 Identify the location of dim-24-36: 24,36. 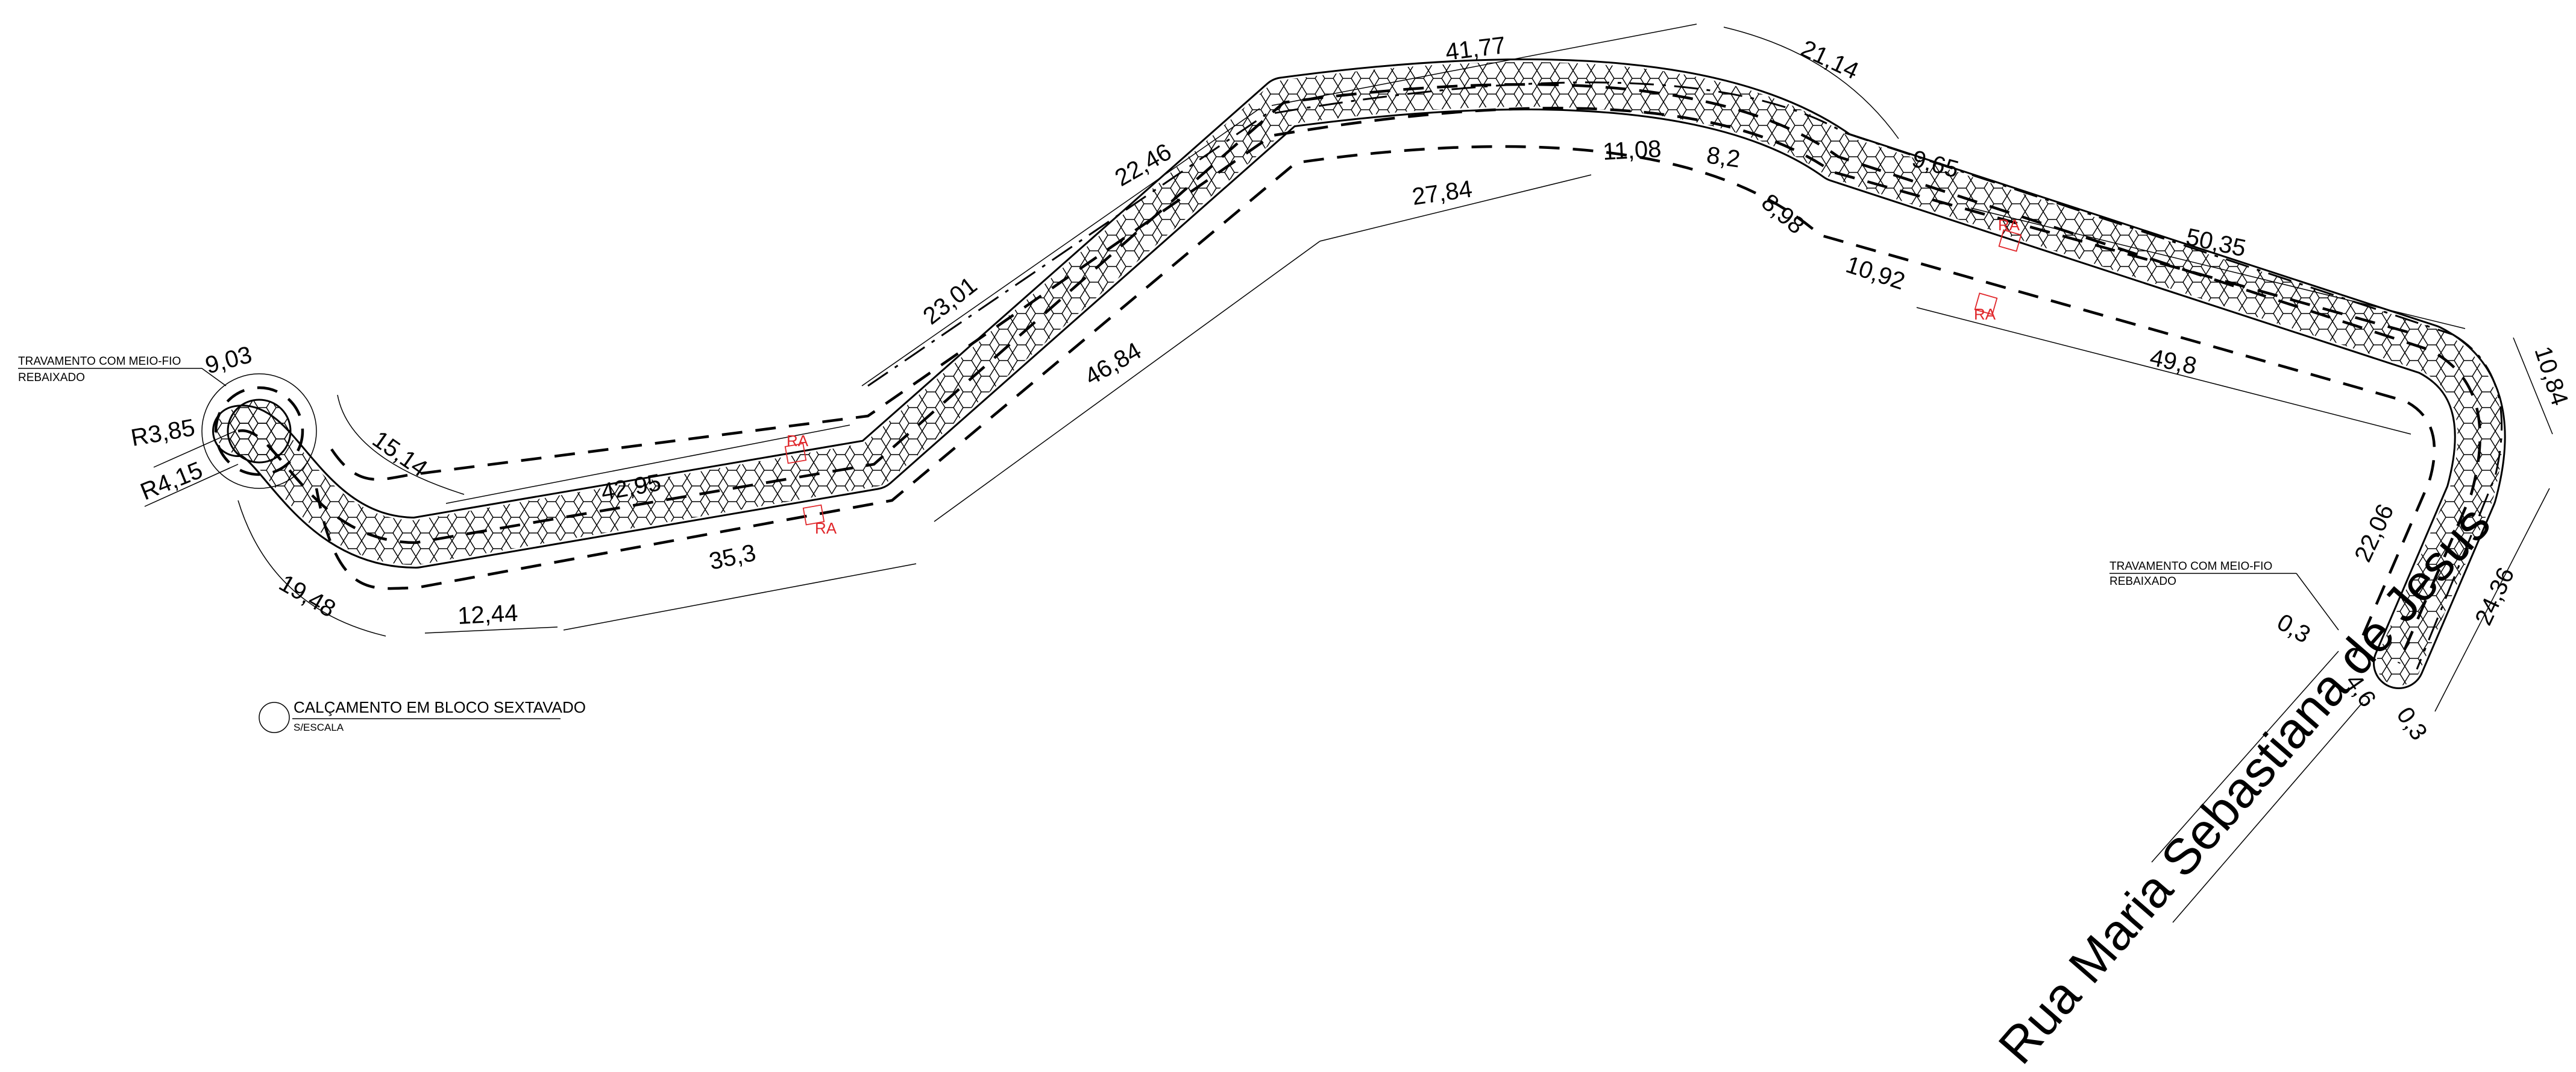
(2494, 596).